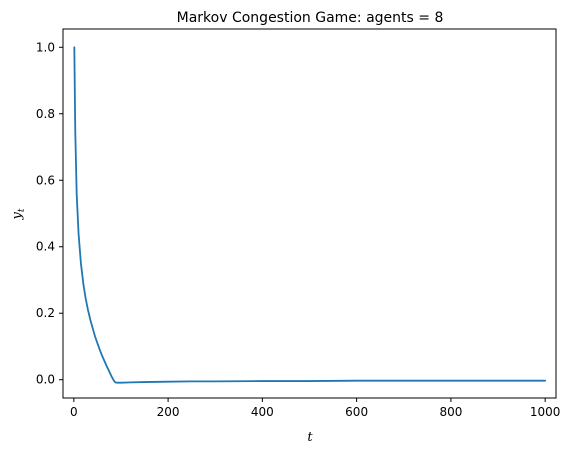 Image resolution: width=568 pixels, height=453 pixels. What do you see at coordinates (45, 380) in the screenshot?
I see `y-tick-label: 0.0` at bounding box center [45, 380].